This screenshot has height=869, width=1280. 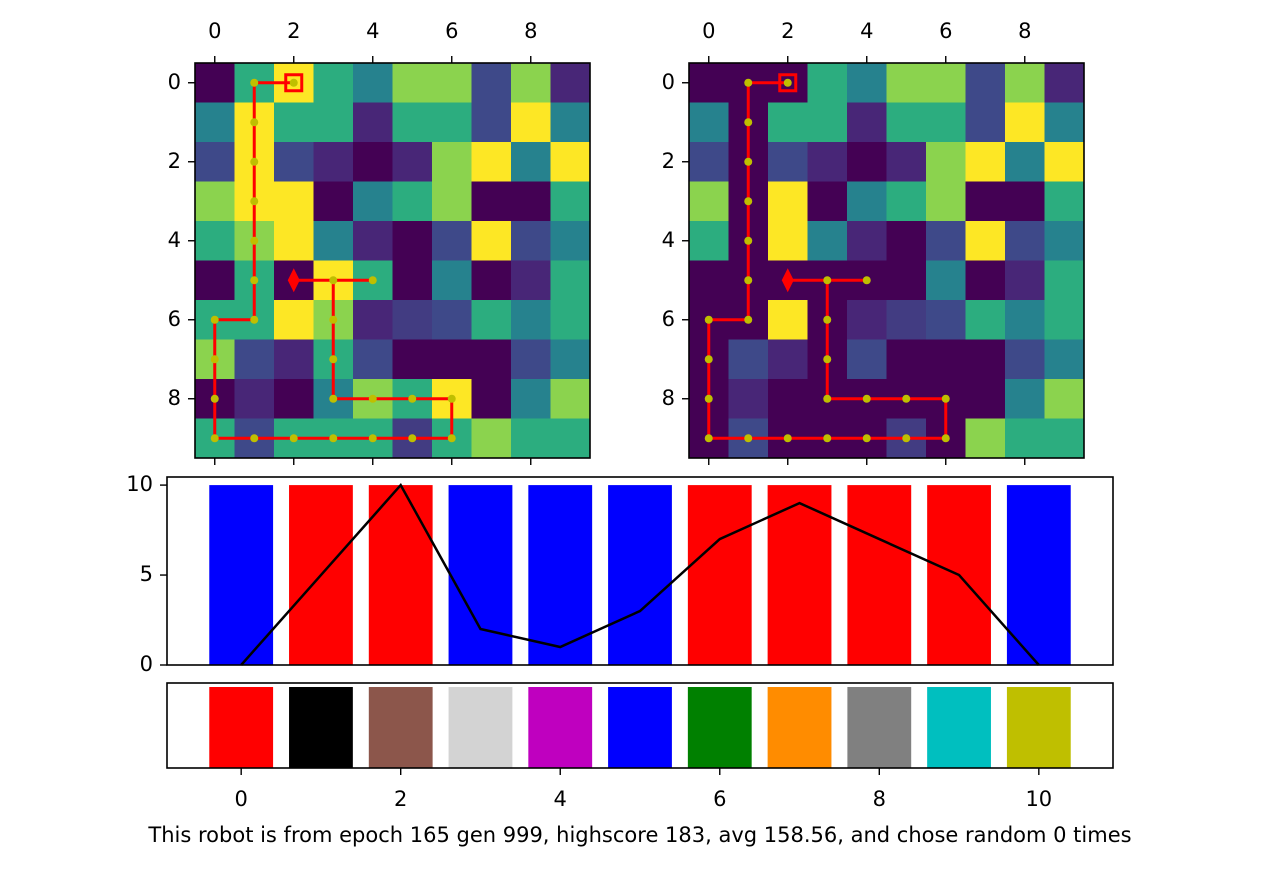 I want to click on axes-frame, so click(x=886, y=260).